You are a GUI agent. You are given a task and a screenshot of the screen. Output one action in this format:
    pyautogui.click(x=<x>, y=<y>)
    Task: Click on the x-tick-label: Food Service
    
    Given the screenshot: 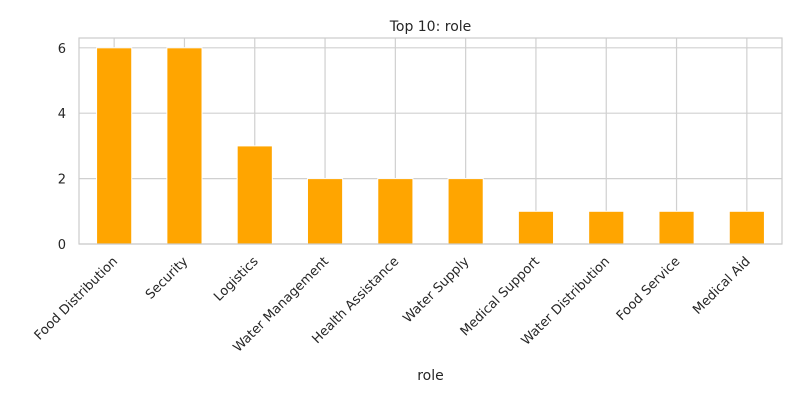 What is the action you would take?
    pyautogui.click(x=649, y=289)
    